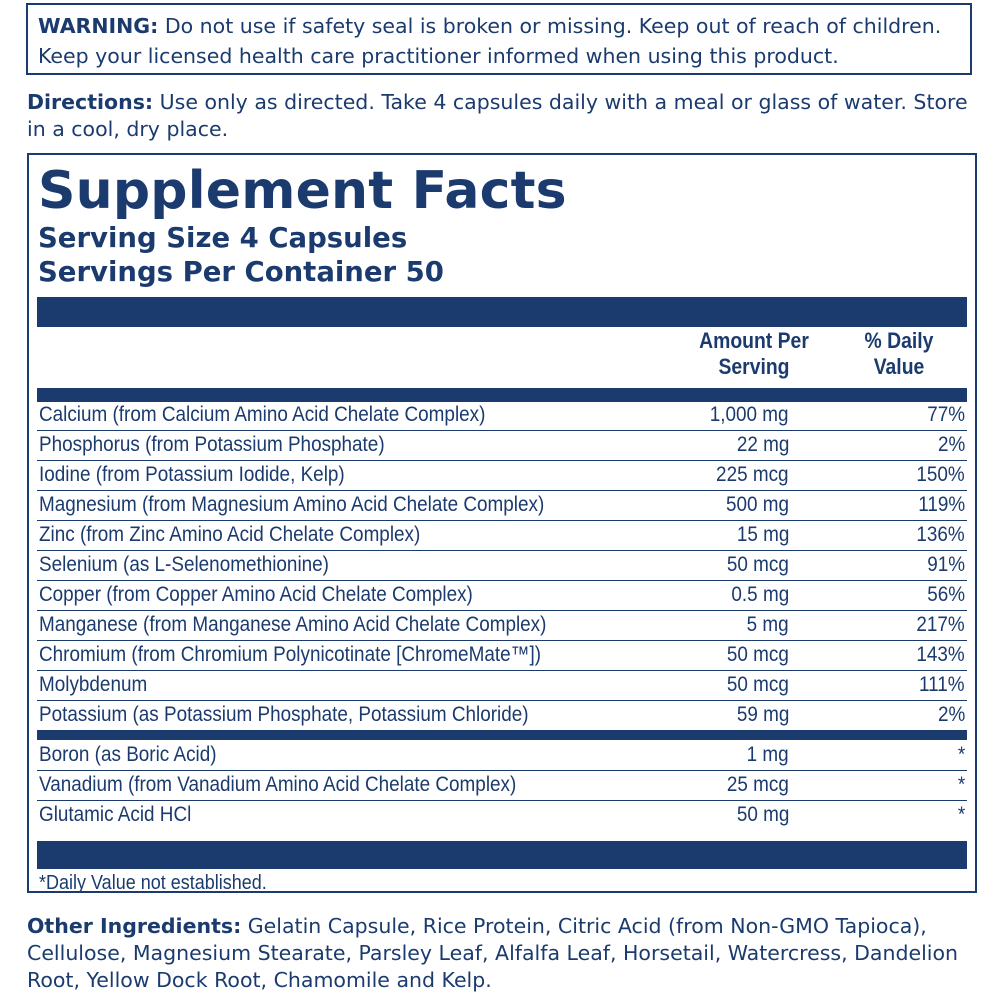 The height and width of the screenshot is (1000, 1000). What do you see at coordinates (93, 684) in the screenshot?
I see `nutrient-name: Molybdenum` at bounding box center [93, 684].